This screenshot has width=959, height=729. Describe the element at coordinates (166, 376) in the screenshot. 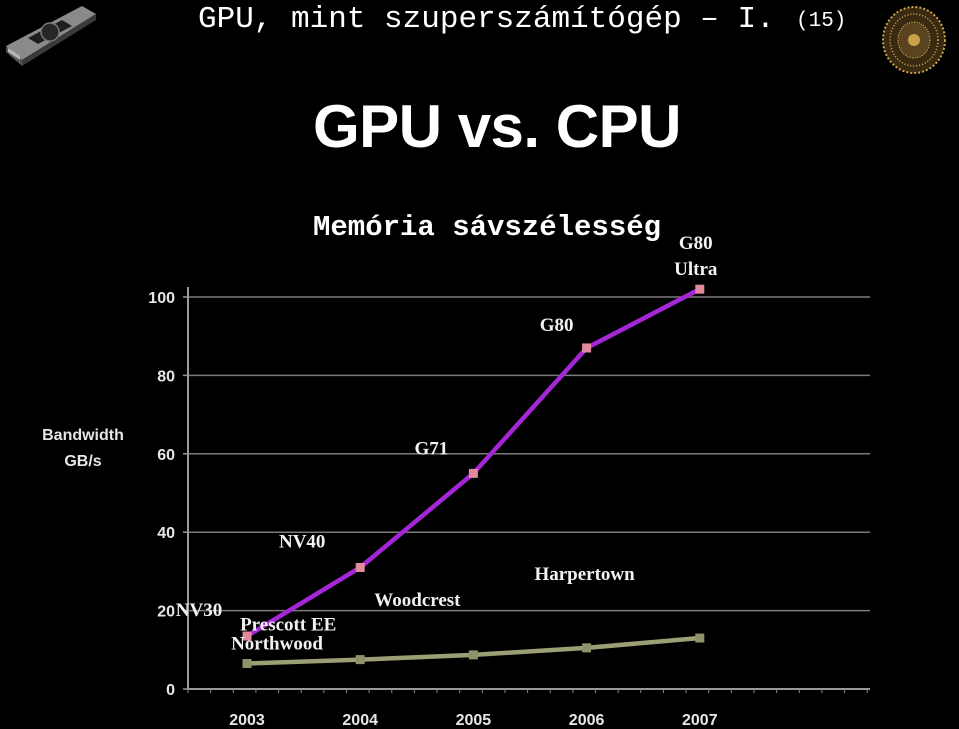

I see `y-tick-label: 80` at that location.